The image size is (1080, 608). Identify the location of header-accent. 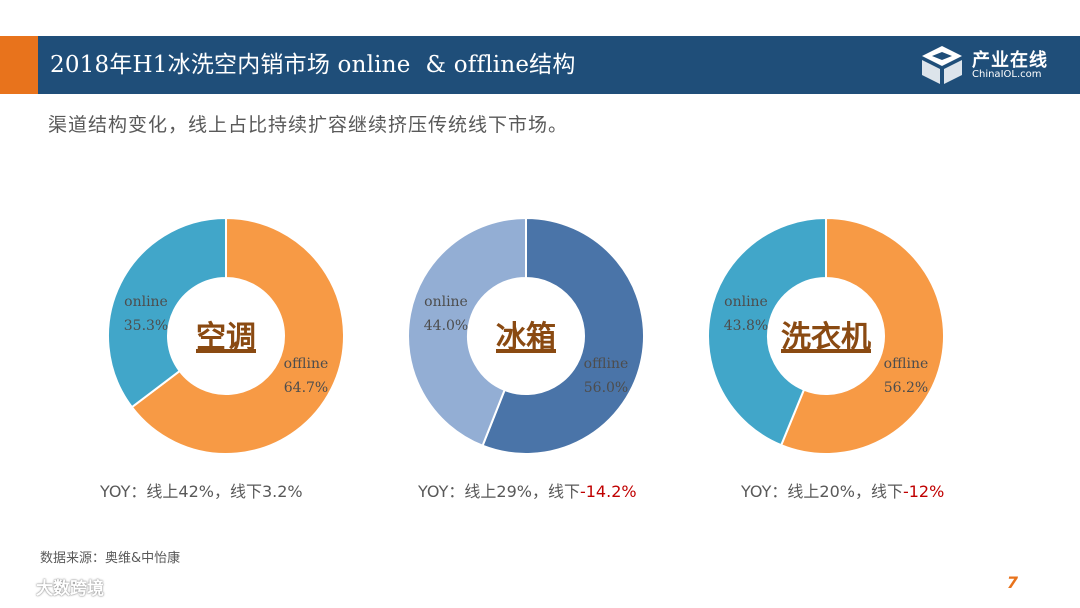
(19, 65).